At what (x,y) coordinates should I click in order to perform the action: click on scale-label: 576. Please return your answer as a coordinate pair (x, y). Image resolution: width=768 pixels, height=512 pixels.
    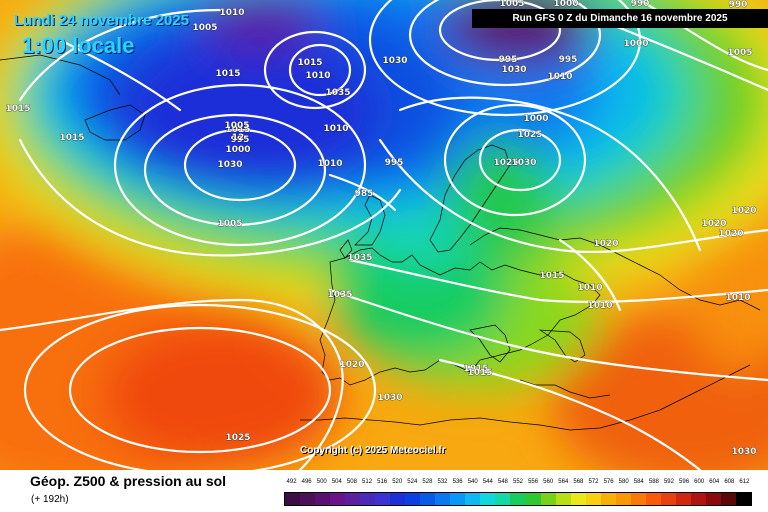
    Looking at the image, I should click on (608, 482).